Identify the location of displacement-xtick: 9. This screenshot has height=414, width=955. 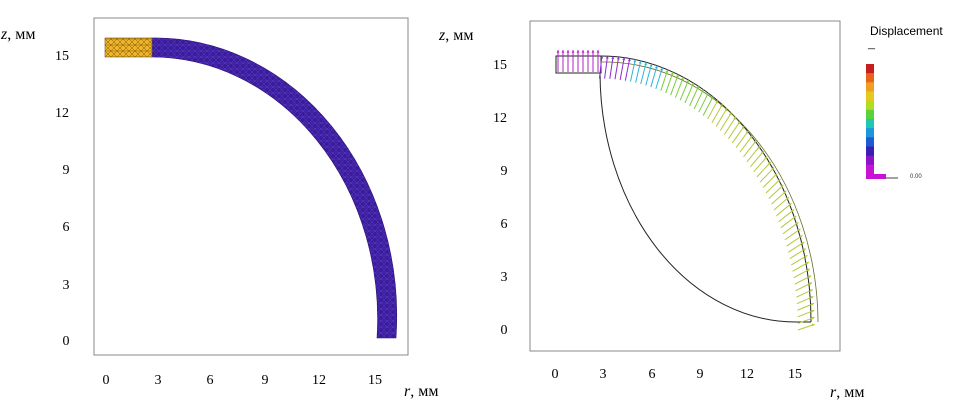
(700, 374).